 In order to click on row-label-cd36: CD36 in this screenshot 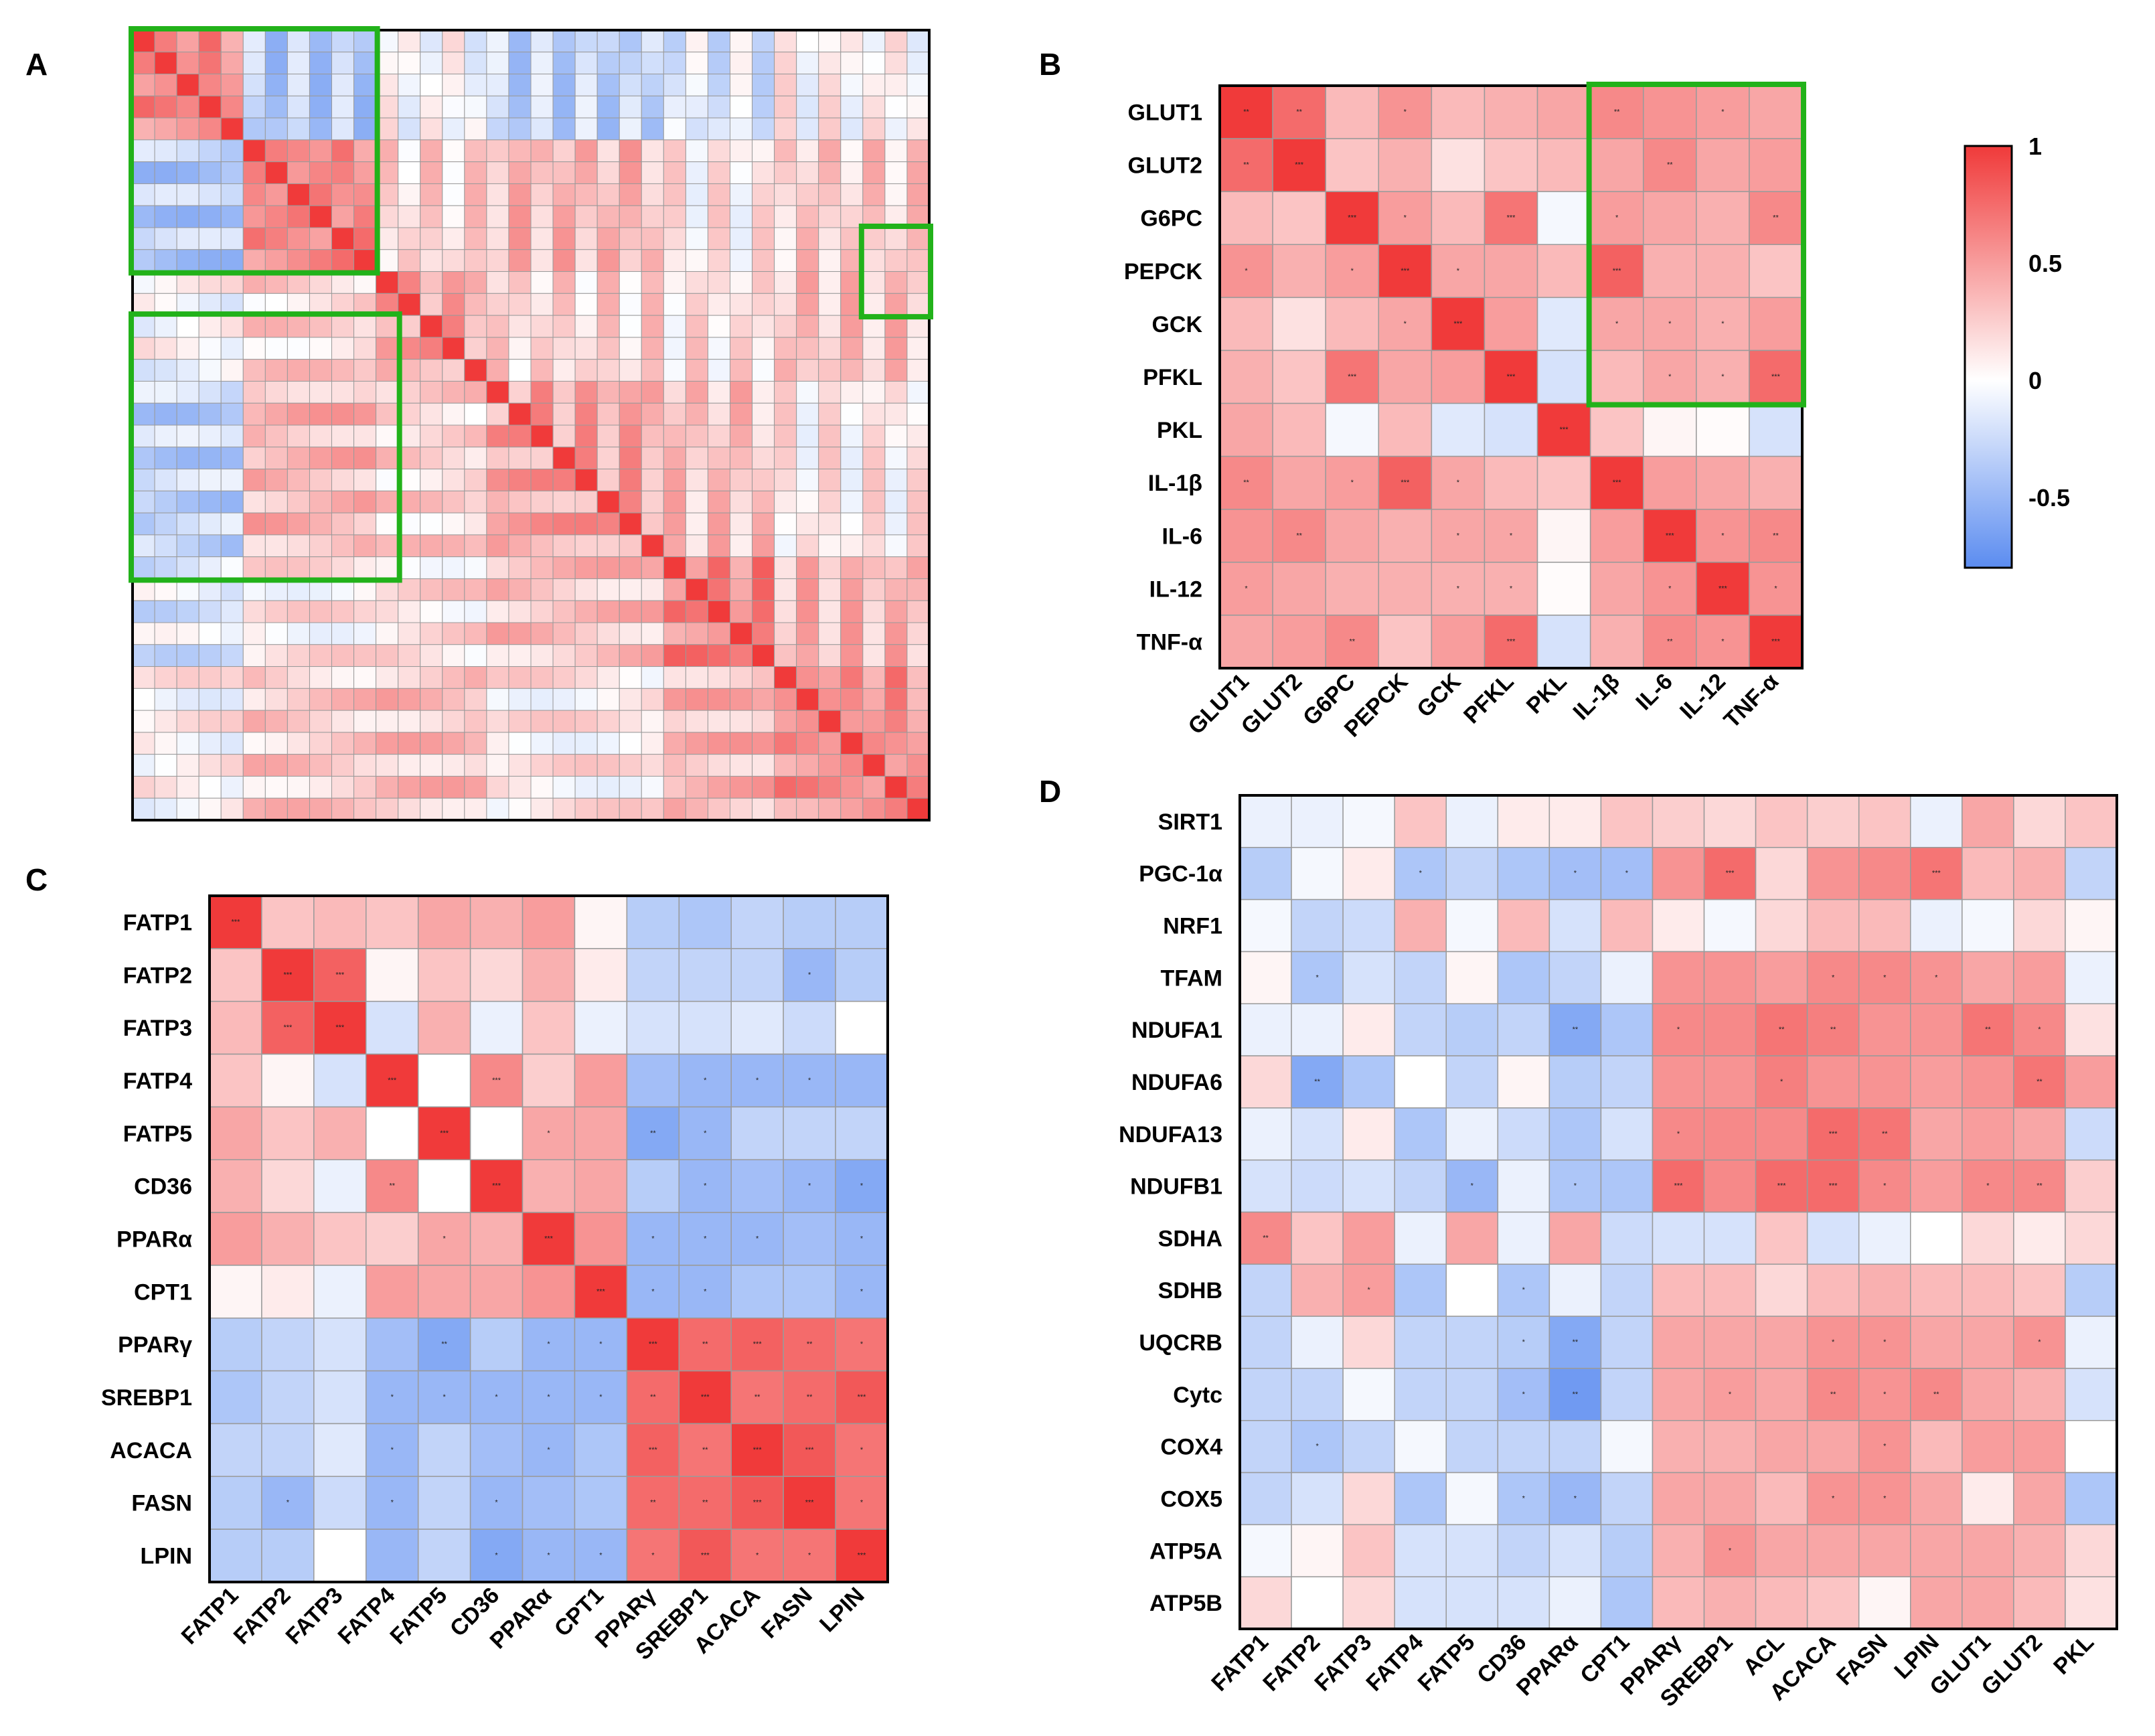, I will do `click(163, 1187)`.